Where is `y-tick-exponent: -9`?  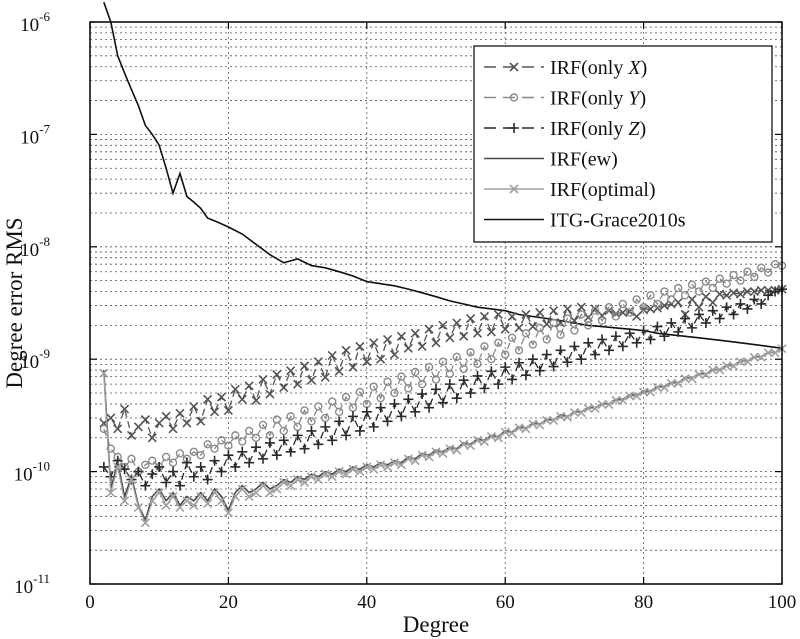 y-tick-exponent: -9 is located at coordinates (44, 353).